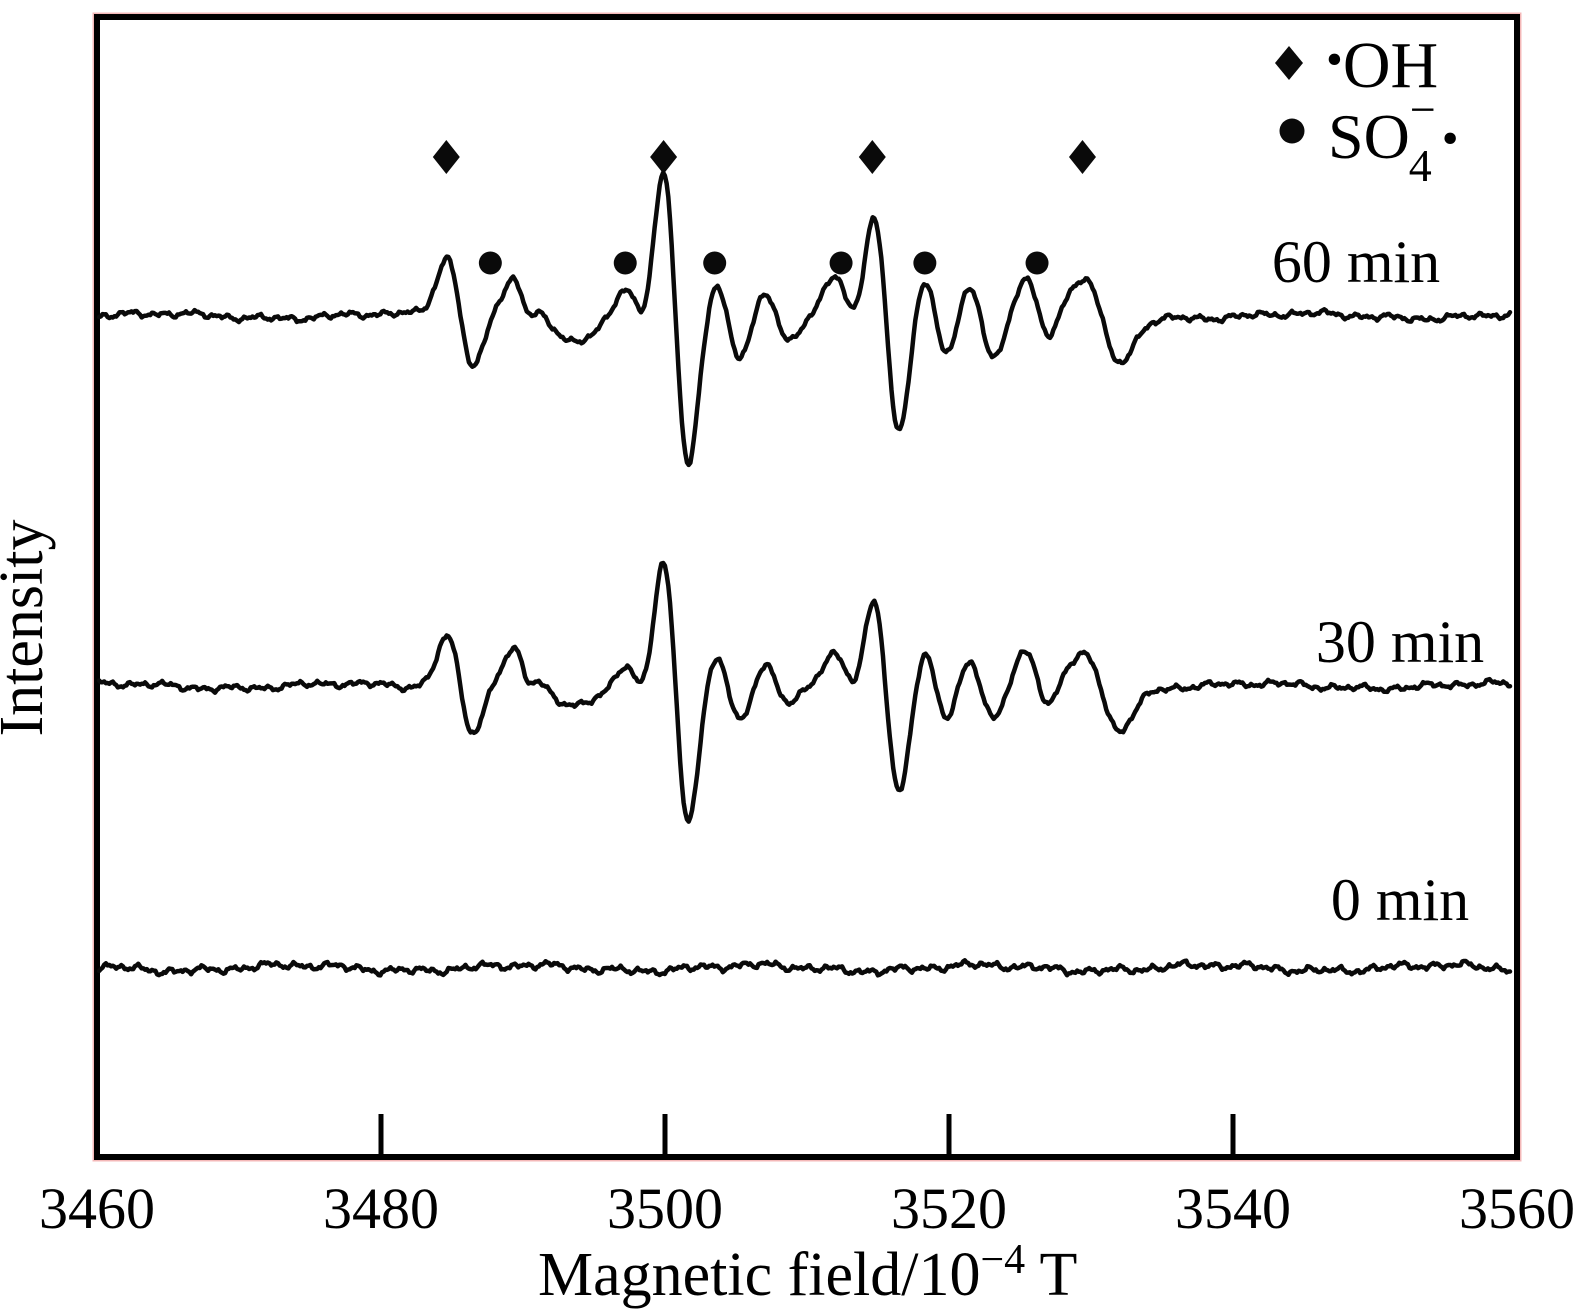 Image resolution: width=1591 pixels, height=1311 pixels. I want to click on legend-so4-label: SO− 4•, so click(1393, 137).